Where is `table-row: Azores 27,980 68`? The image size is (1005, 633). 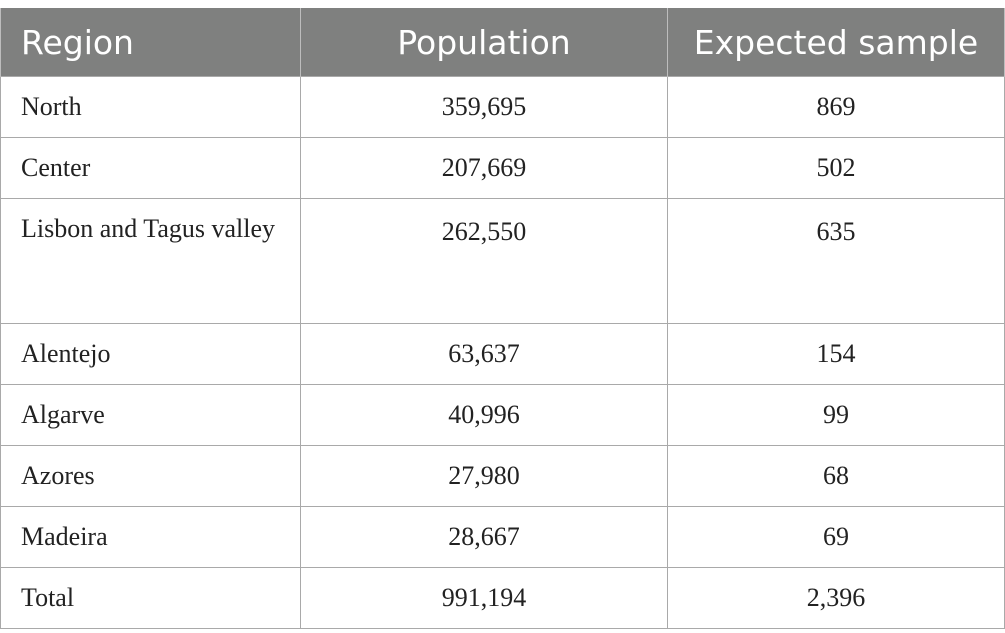 table-row: Azores 27,980 68 is located at coordinates (502, 476).